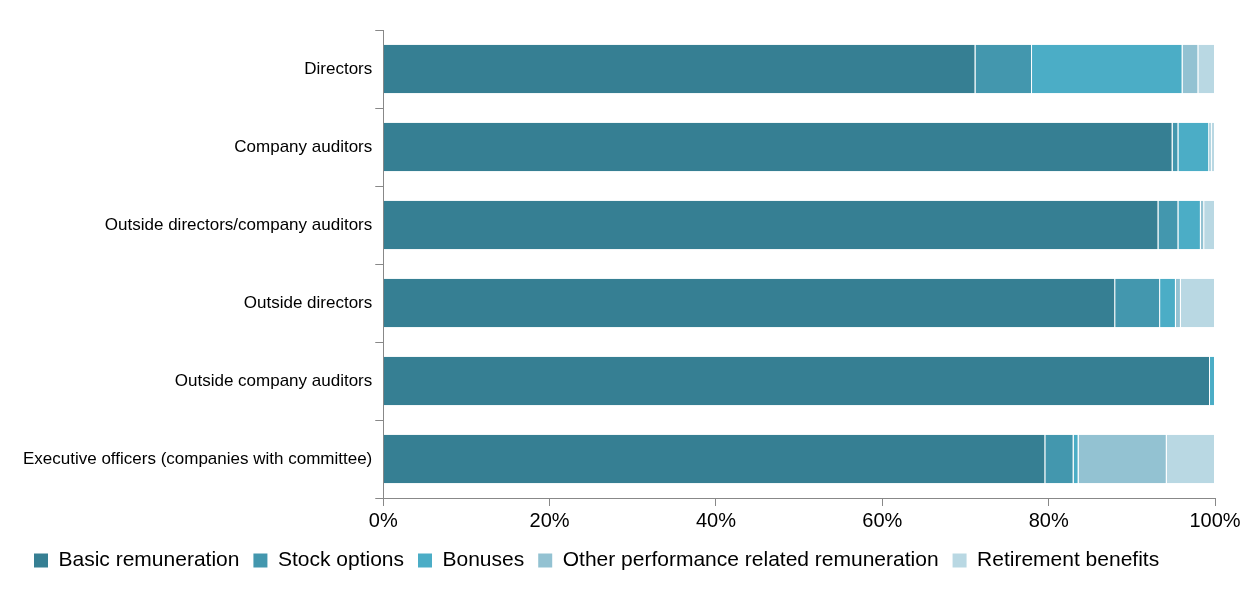  Describe the element at coordinates (149, 559) in the screenshot. I see `legend-label: Basic remuneration` at that location.